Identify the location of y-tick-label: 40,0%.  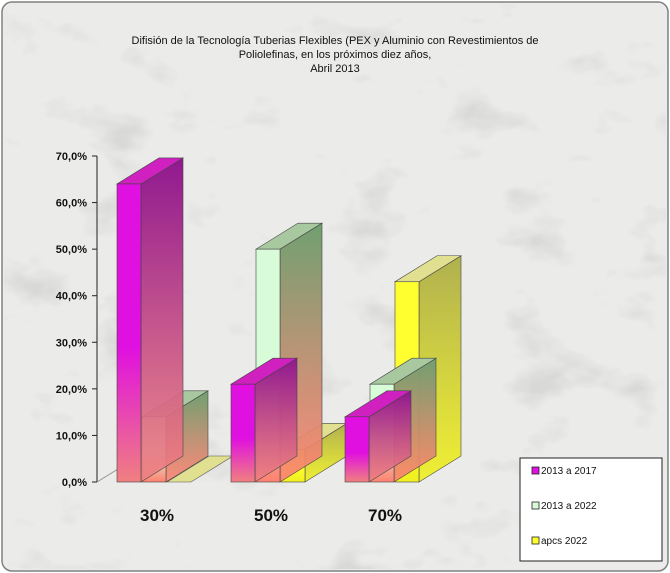
(71, 297).